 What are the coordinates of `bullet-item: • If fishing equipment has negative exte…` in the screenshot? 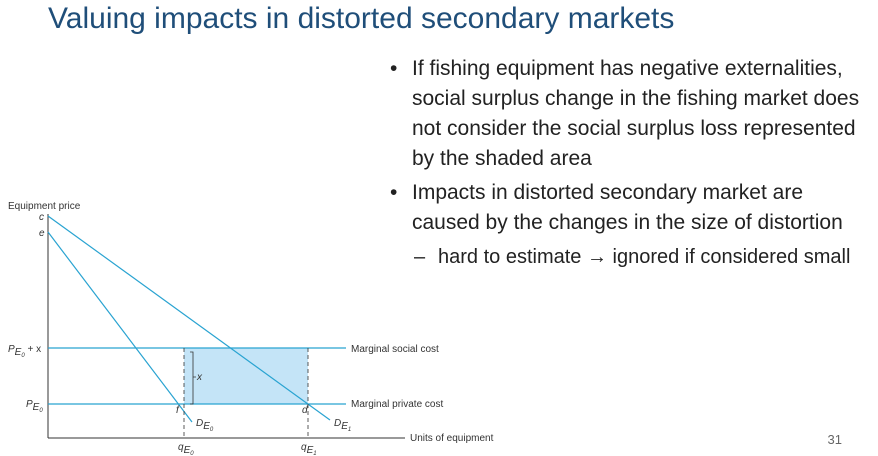 It's located at (630, 114).